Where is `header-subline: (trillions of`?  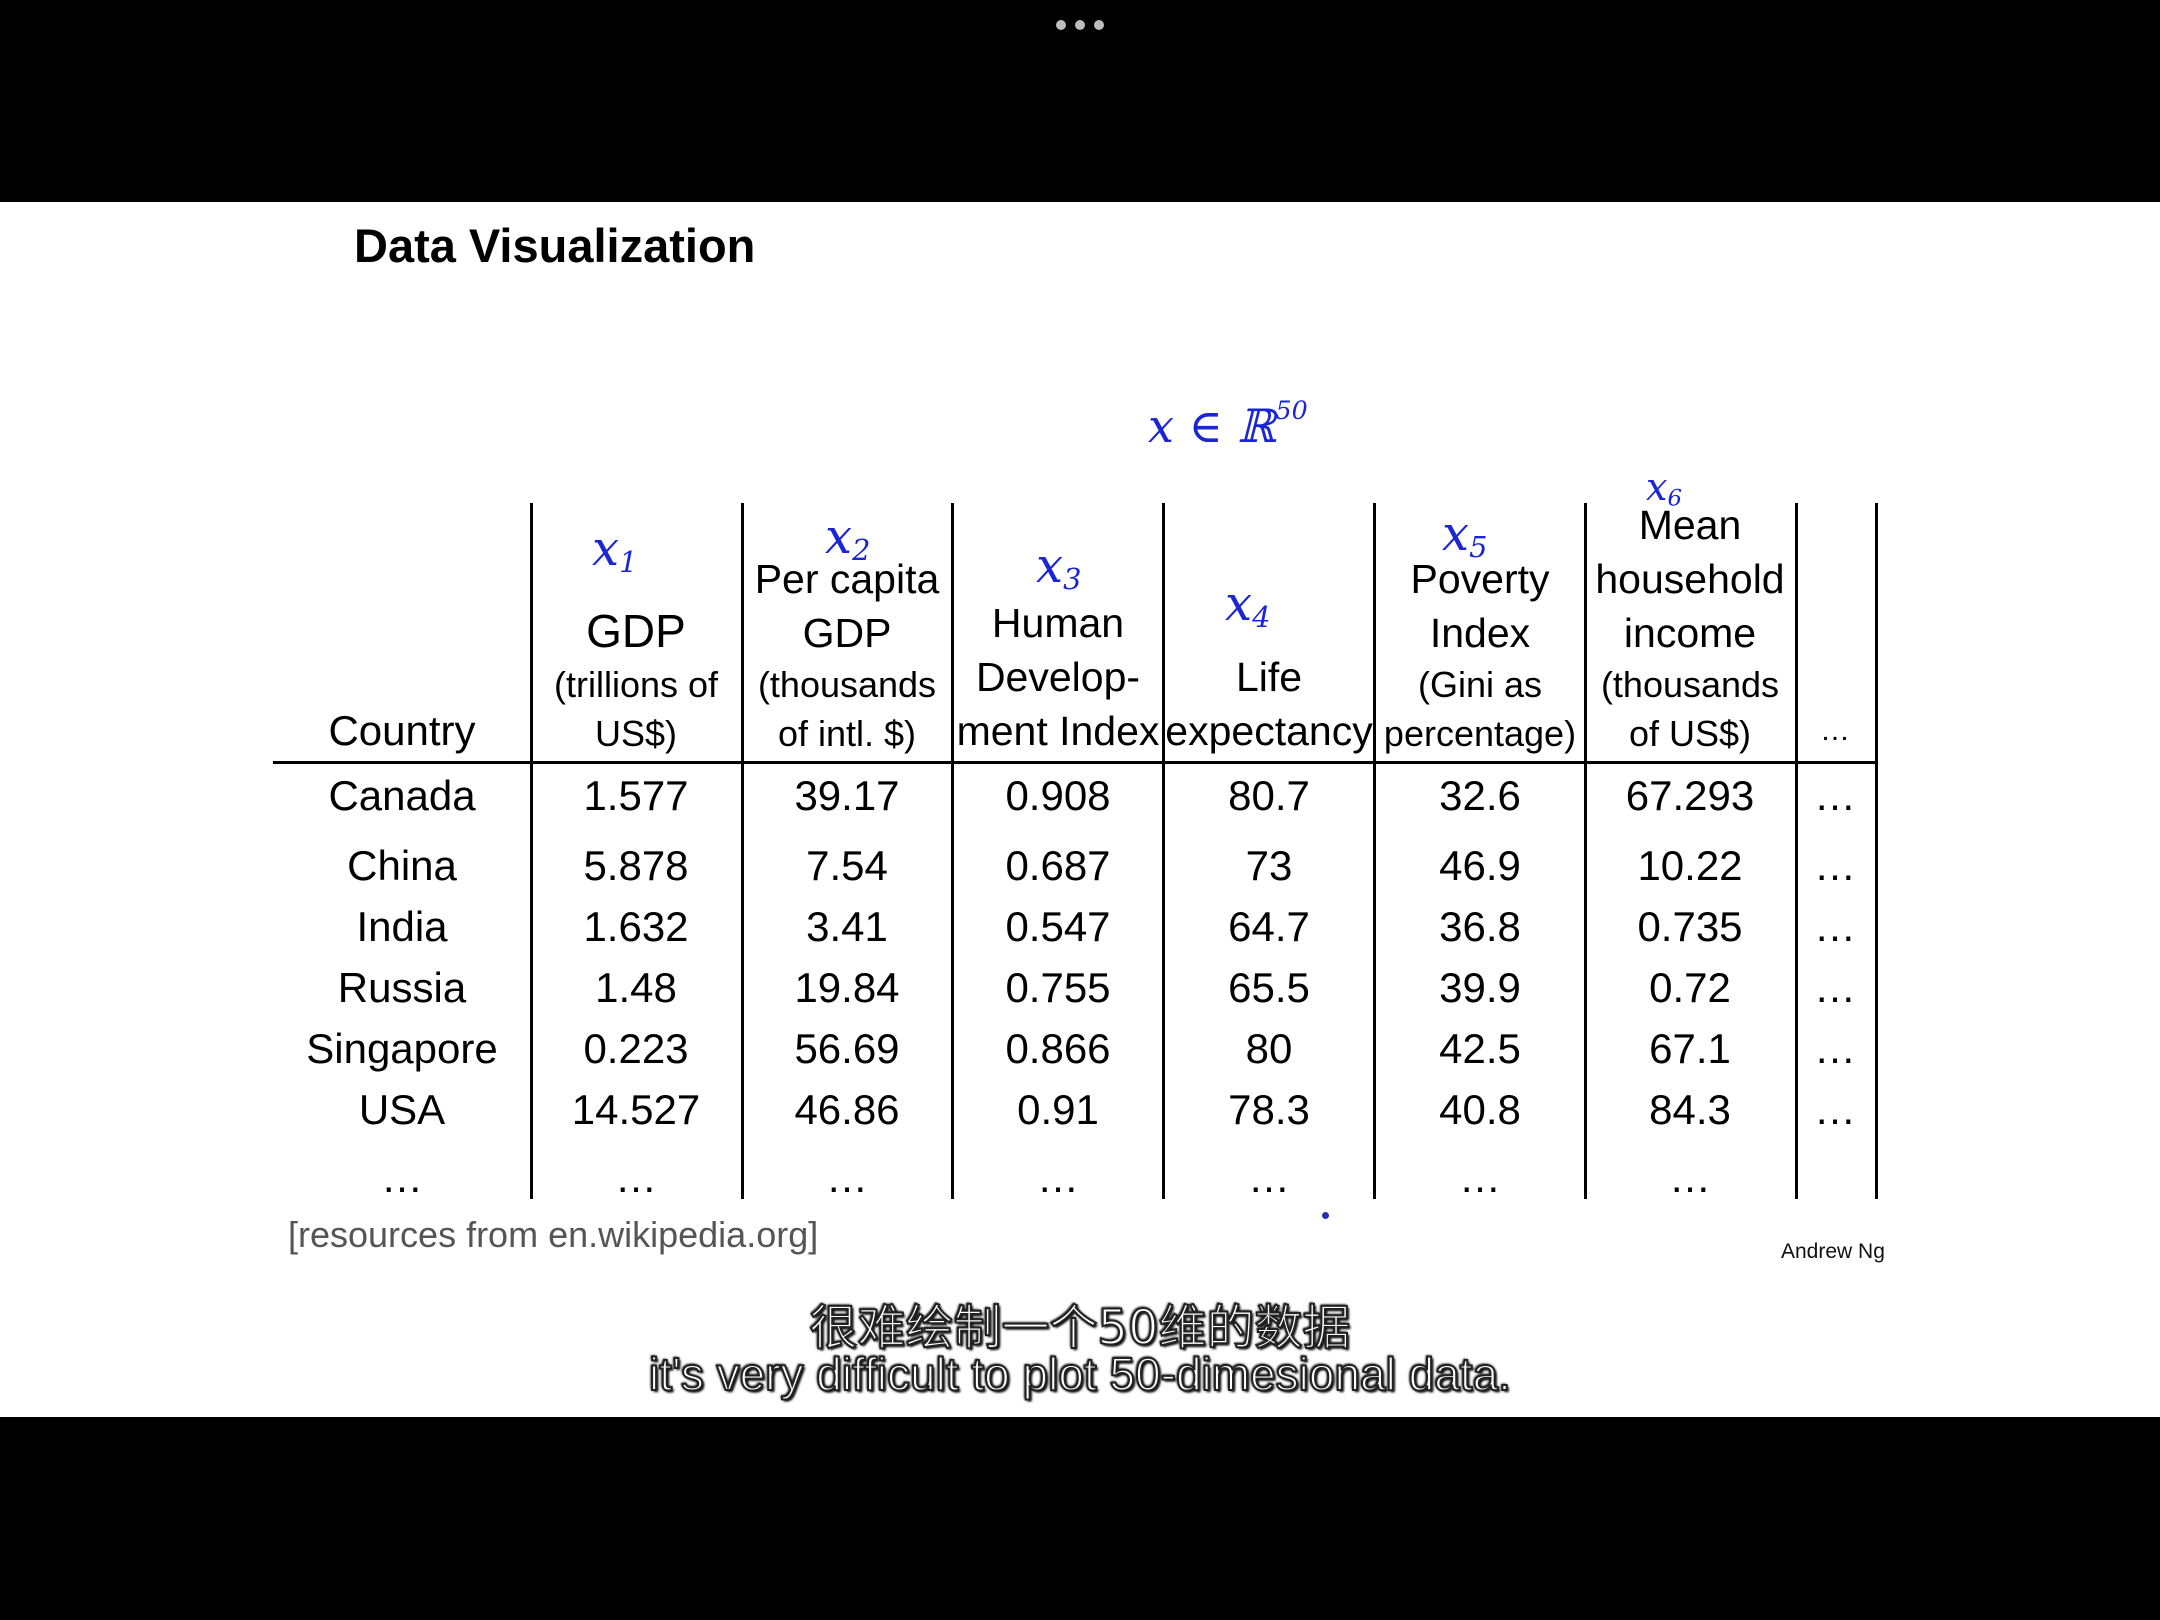 header-subline: (trillions of is located at coordinates (636, 684).